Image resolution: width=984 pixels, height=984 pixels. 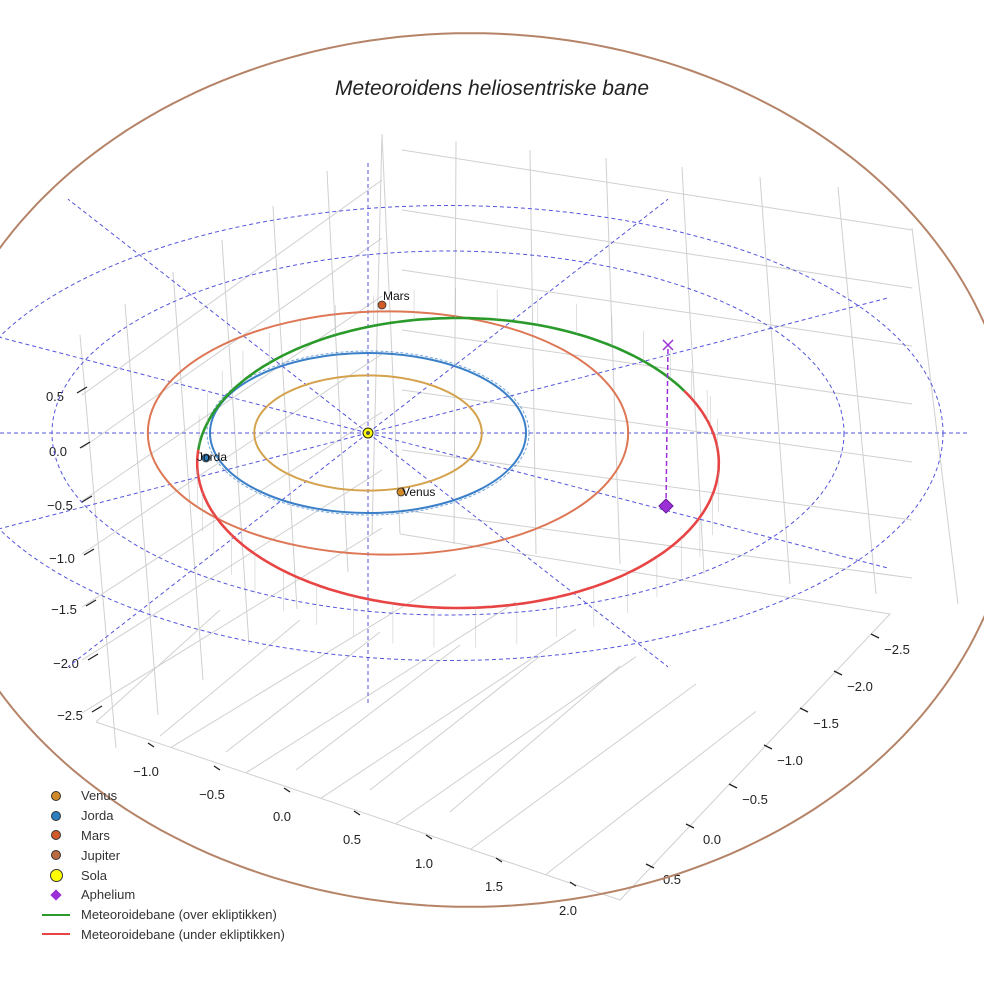 I want to click on meteoroid-orbit-below, so click(x=458, y=500).